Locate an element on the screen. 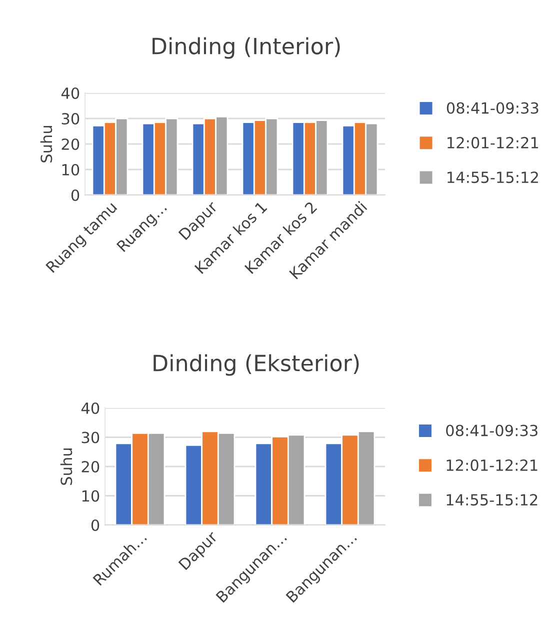  chart-title: Dinding (Eksterior) is located at coordinates (256, 365).